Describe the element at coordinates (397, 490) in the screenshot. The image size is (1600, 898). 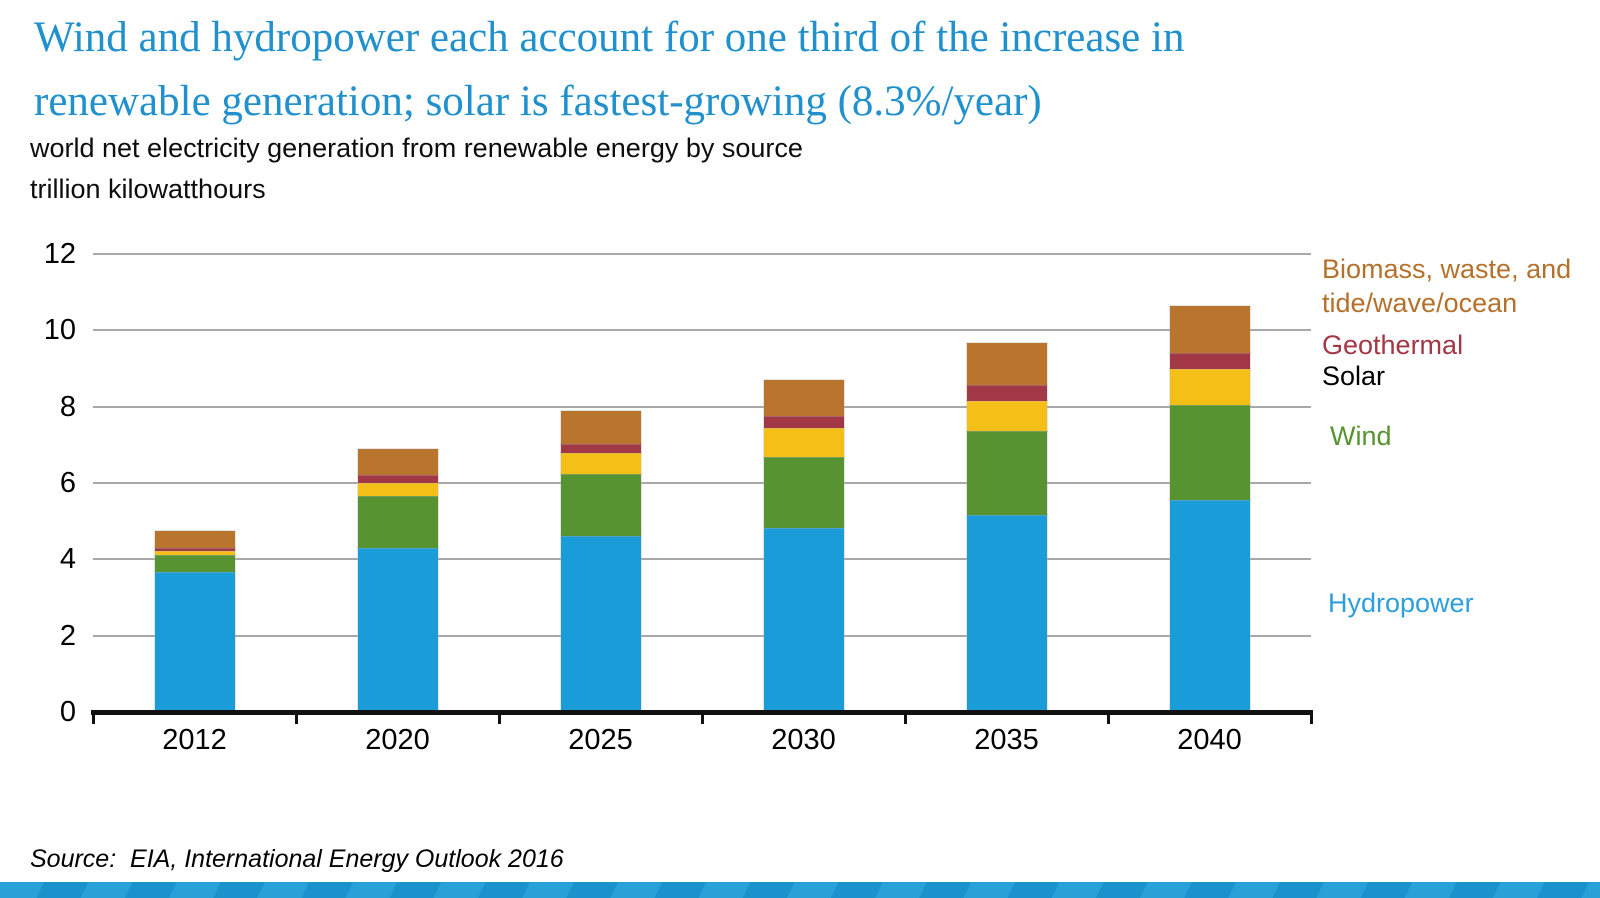
I see `bar-segment-solar-2020` at that location.